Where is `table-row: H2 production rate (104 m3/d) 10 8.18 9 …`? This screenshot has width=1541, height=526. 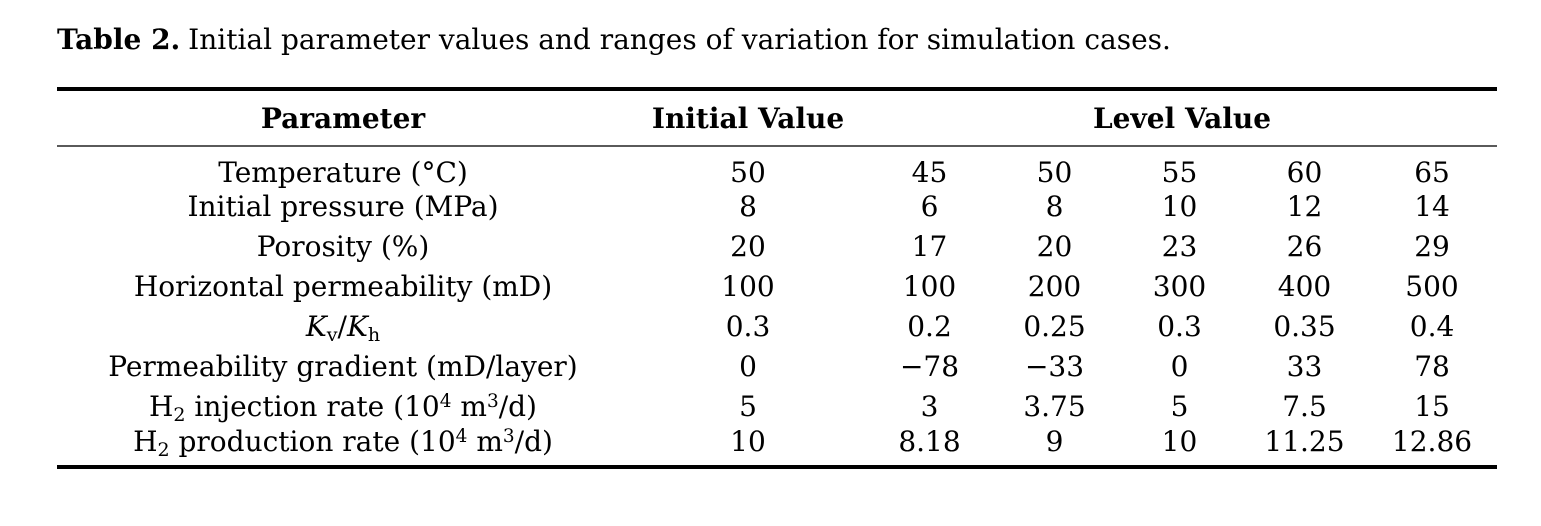 table-row: H2 production rate (104 m3/d) 10 8.18 9 … is located at coordinates (777, 447).